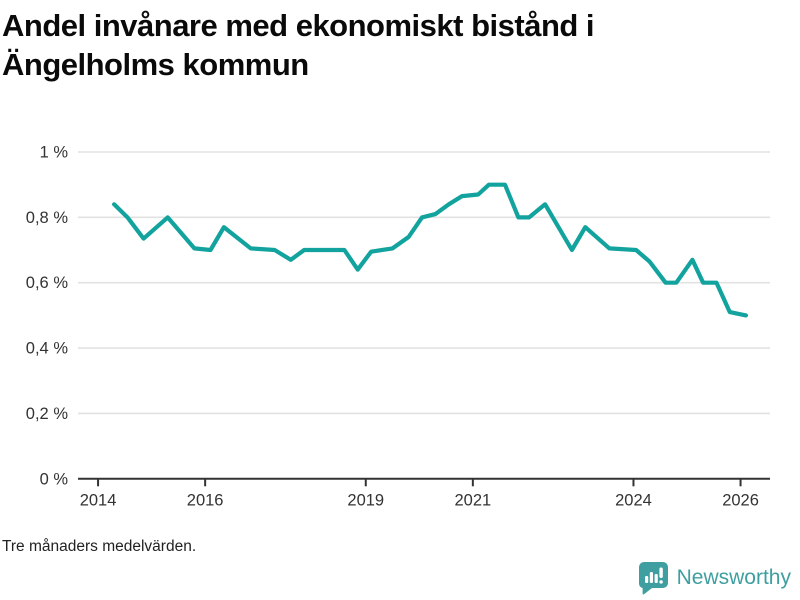 This screenshot has width=800, height=600. What do you see at coordinates (47, 218) in the screenshot?
I see `y-tick-label: 0,8 %` at bounding box center [47, 218].